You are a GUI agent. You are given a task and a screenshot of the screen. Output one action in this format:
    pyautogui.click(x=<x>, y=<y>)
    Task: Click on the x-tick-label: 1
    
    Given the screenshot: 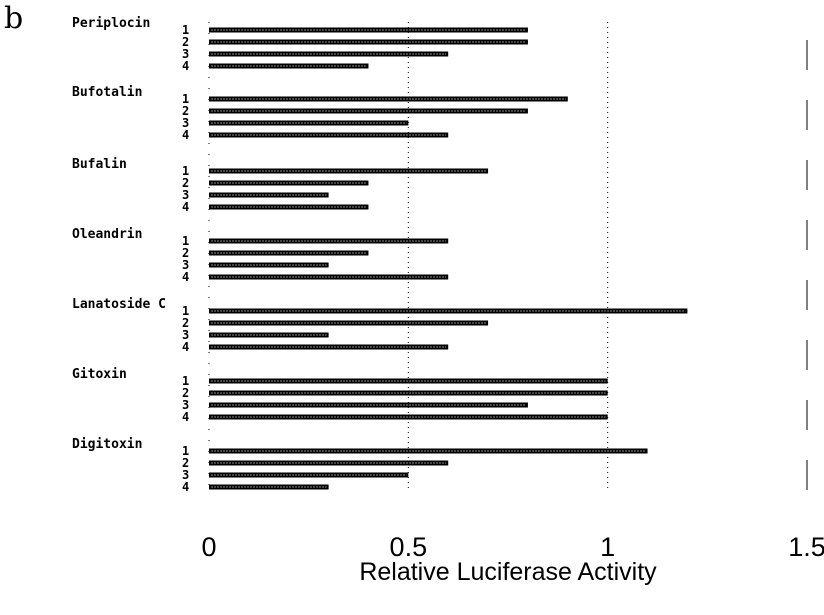 What is the action you would take?
    pyautogui.click(x=607, y=547)
    